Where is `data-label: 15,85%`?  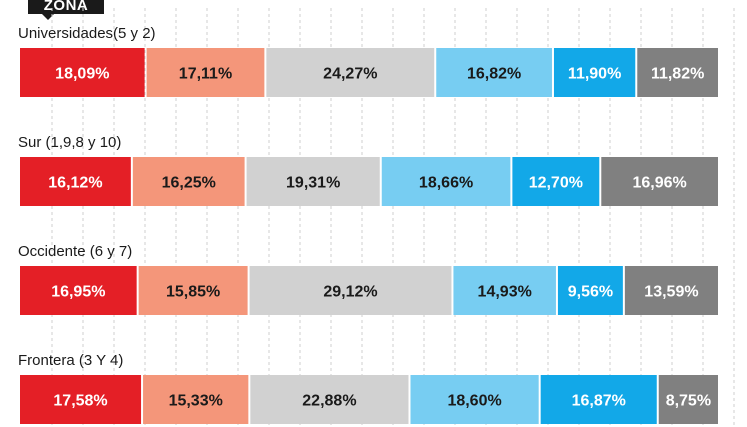
data-label: 15,85% is located at coordinates (193, 292).